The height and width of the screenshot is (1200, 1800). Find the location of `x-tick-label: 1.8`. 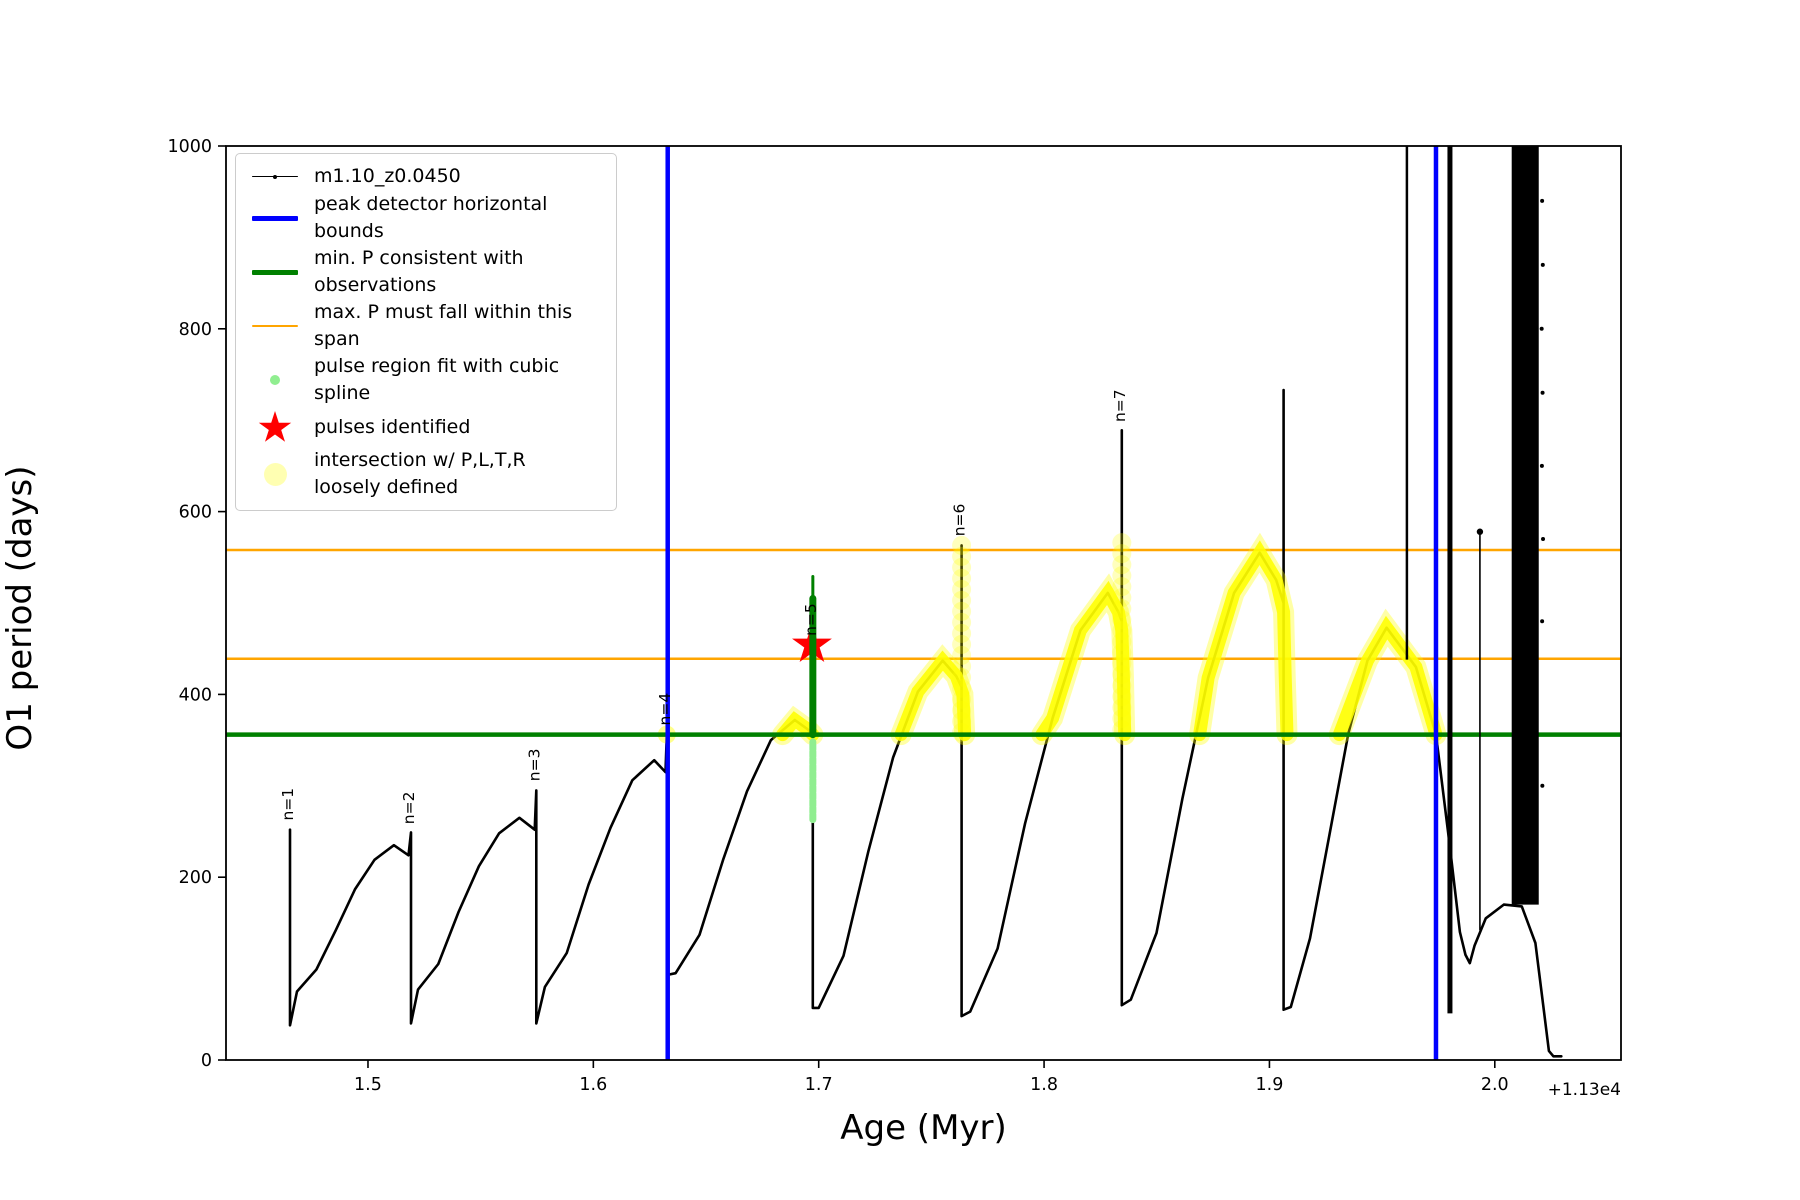

x-tick-label: 1.8 is located at coordinates (1044, 1085).